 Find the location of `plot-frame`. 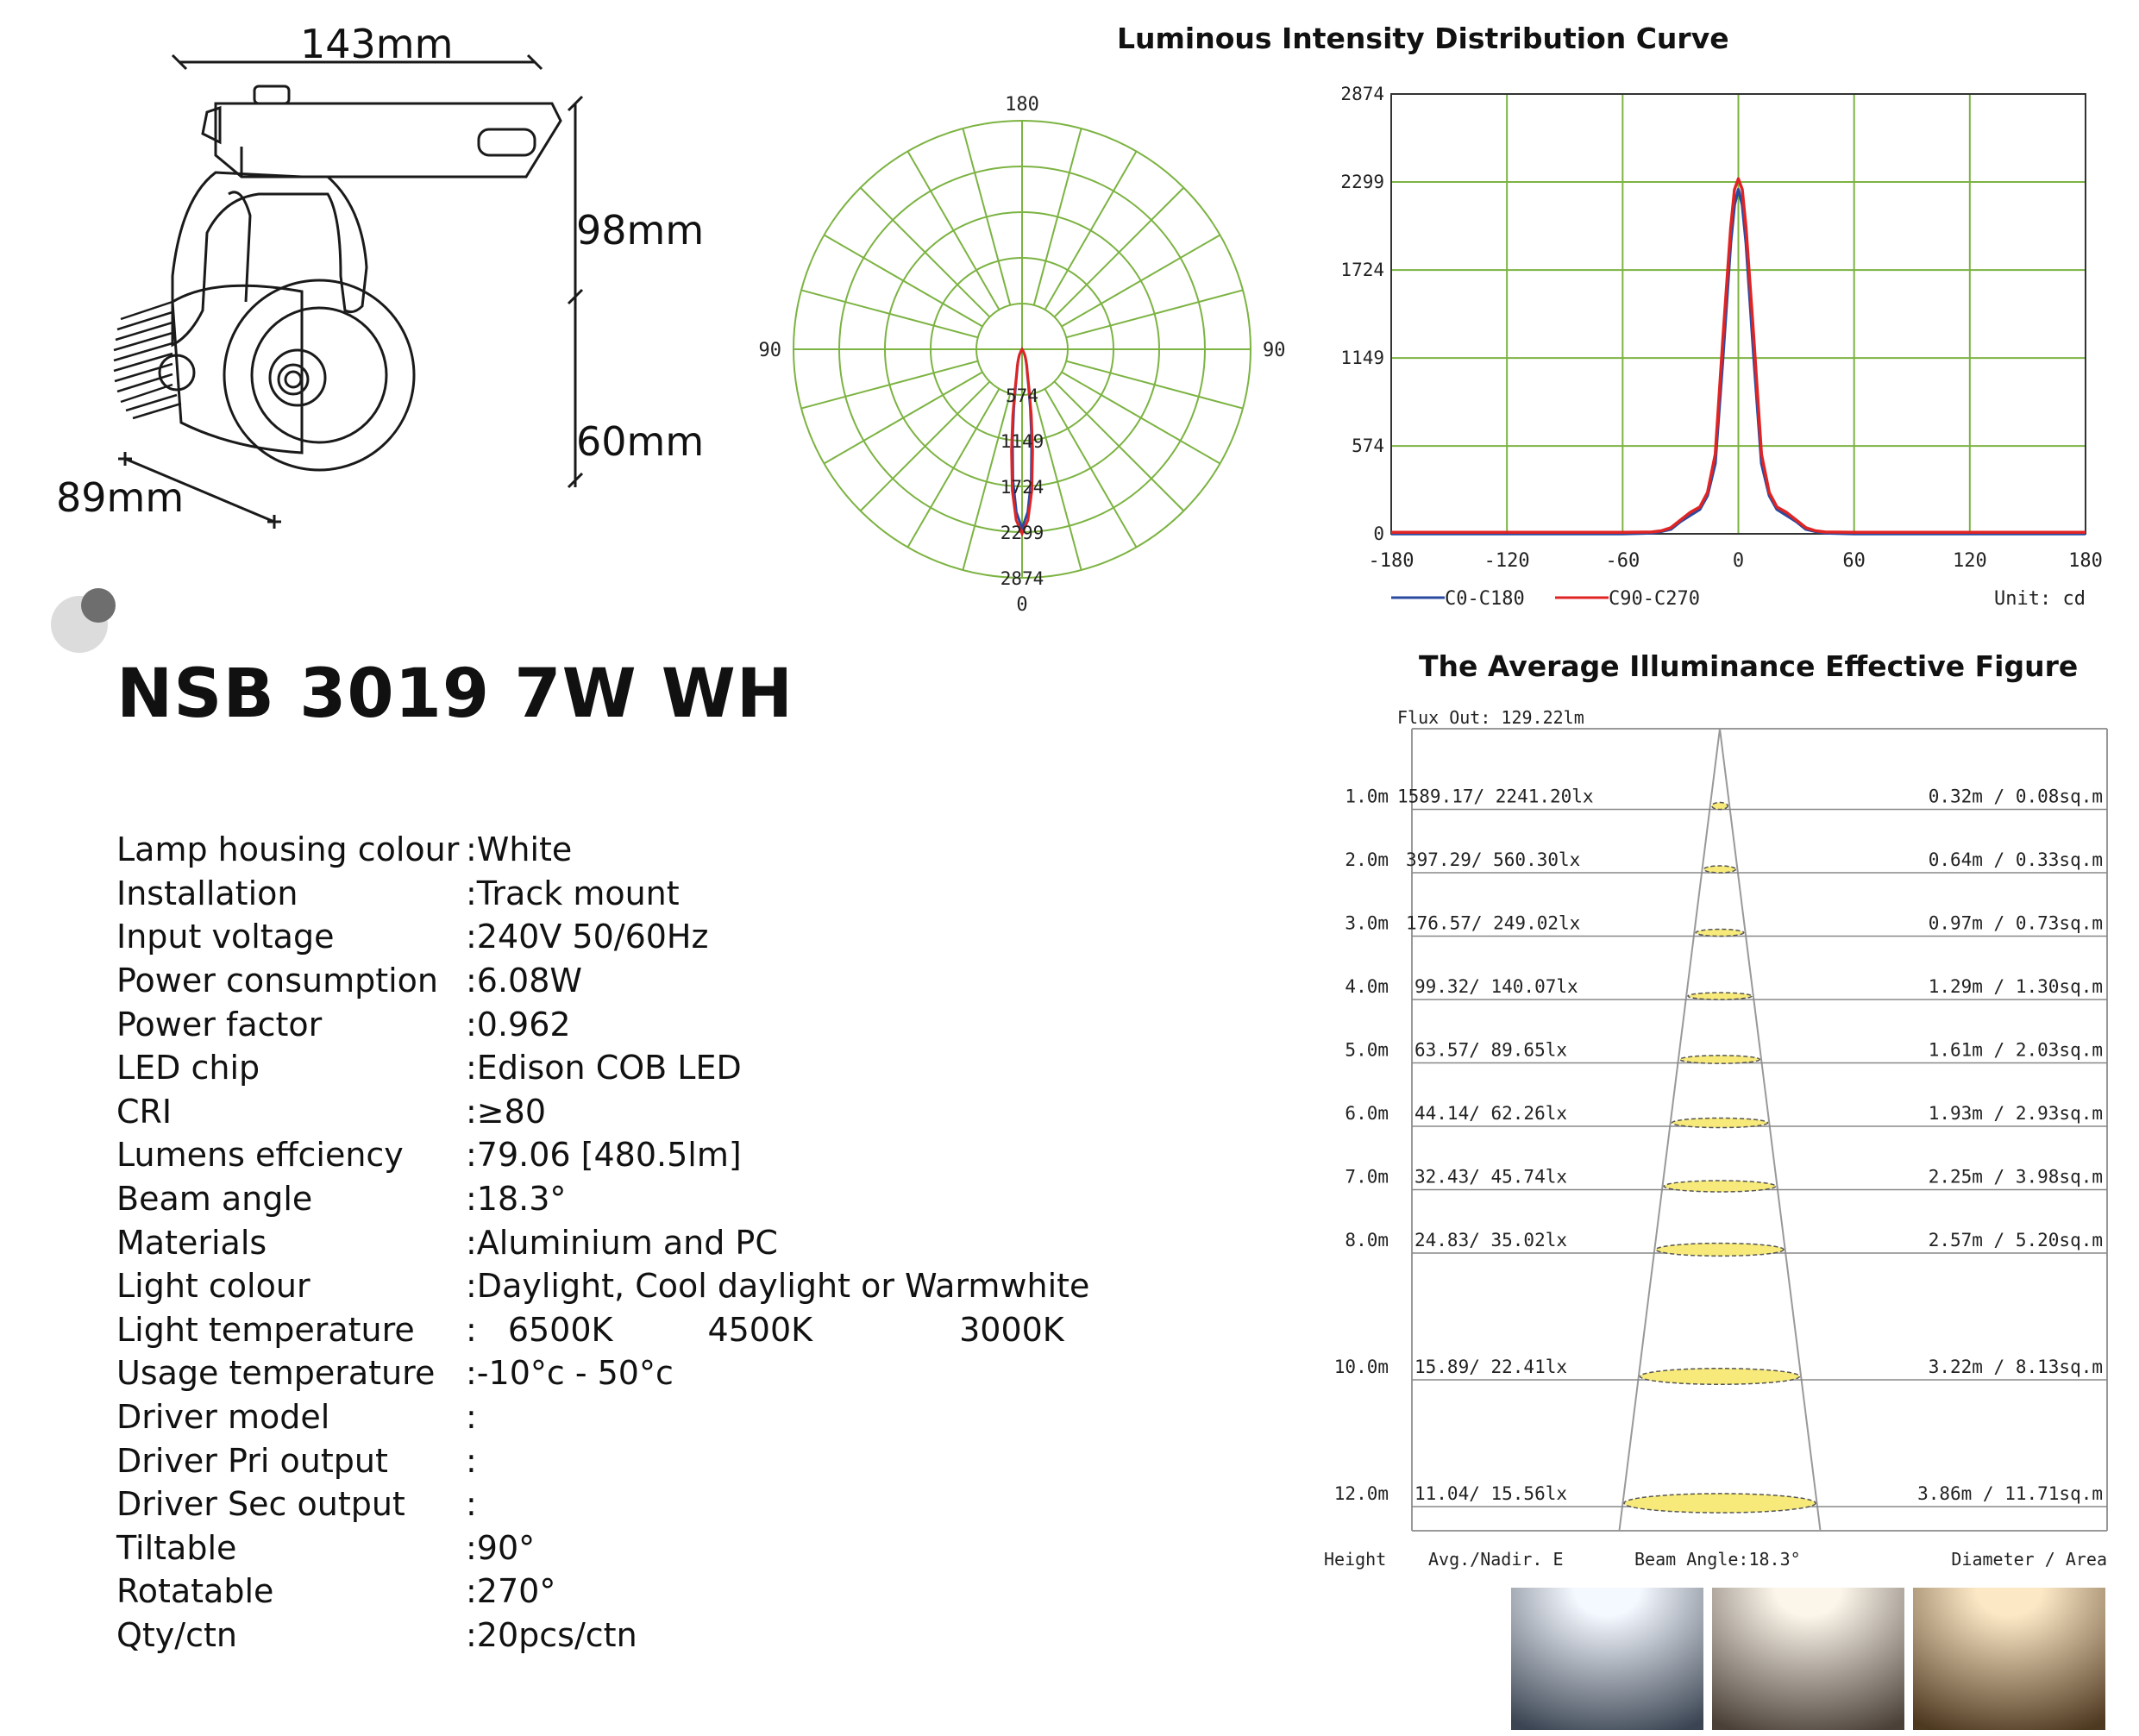

plot-frame is located at coordinates (1738, 314).